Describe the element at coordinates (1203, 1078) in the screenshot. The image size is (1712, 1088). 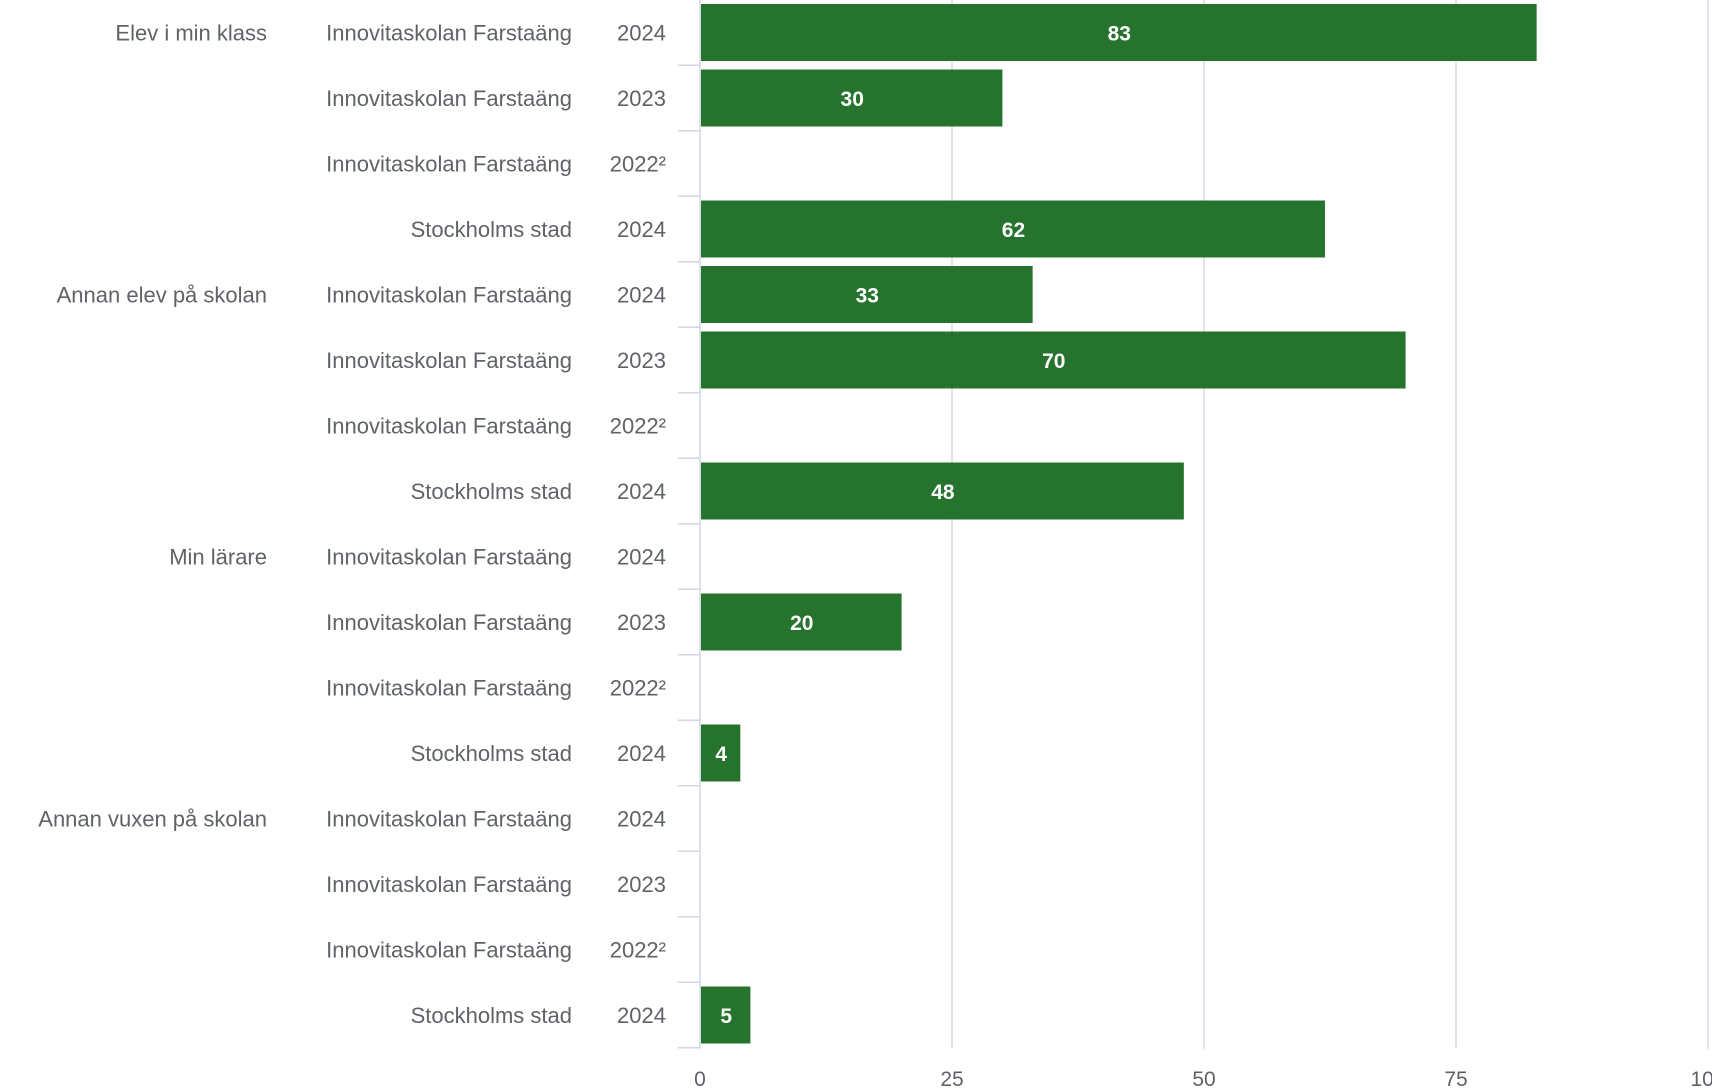
I see `x-tick-label: 50` at that location.